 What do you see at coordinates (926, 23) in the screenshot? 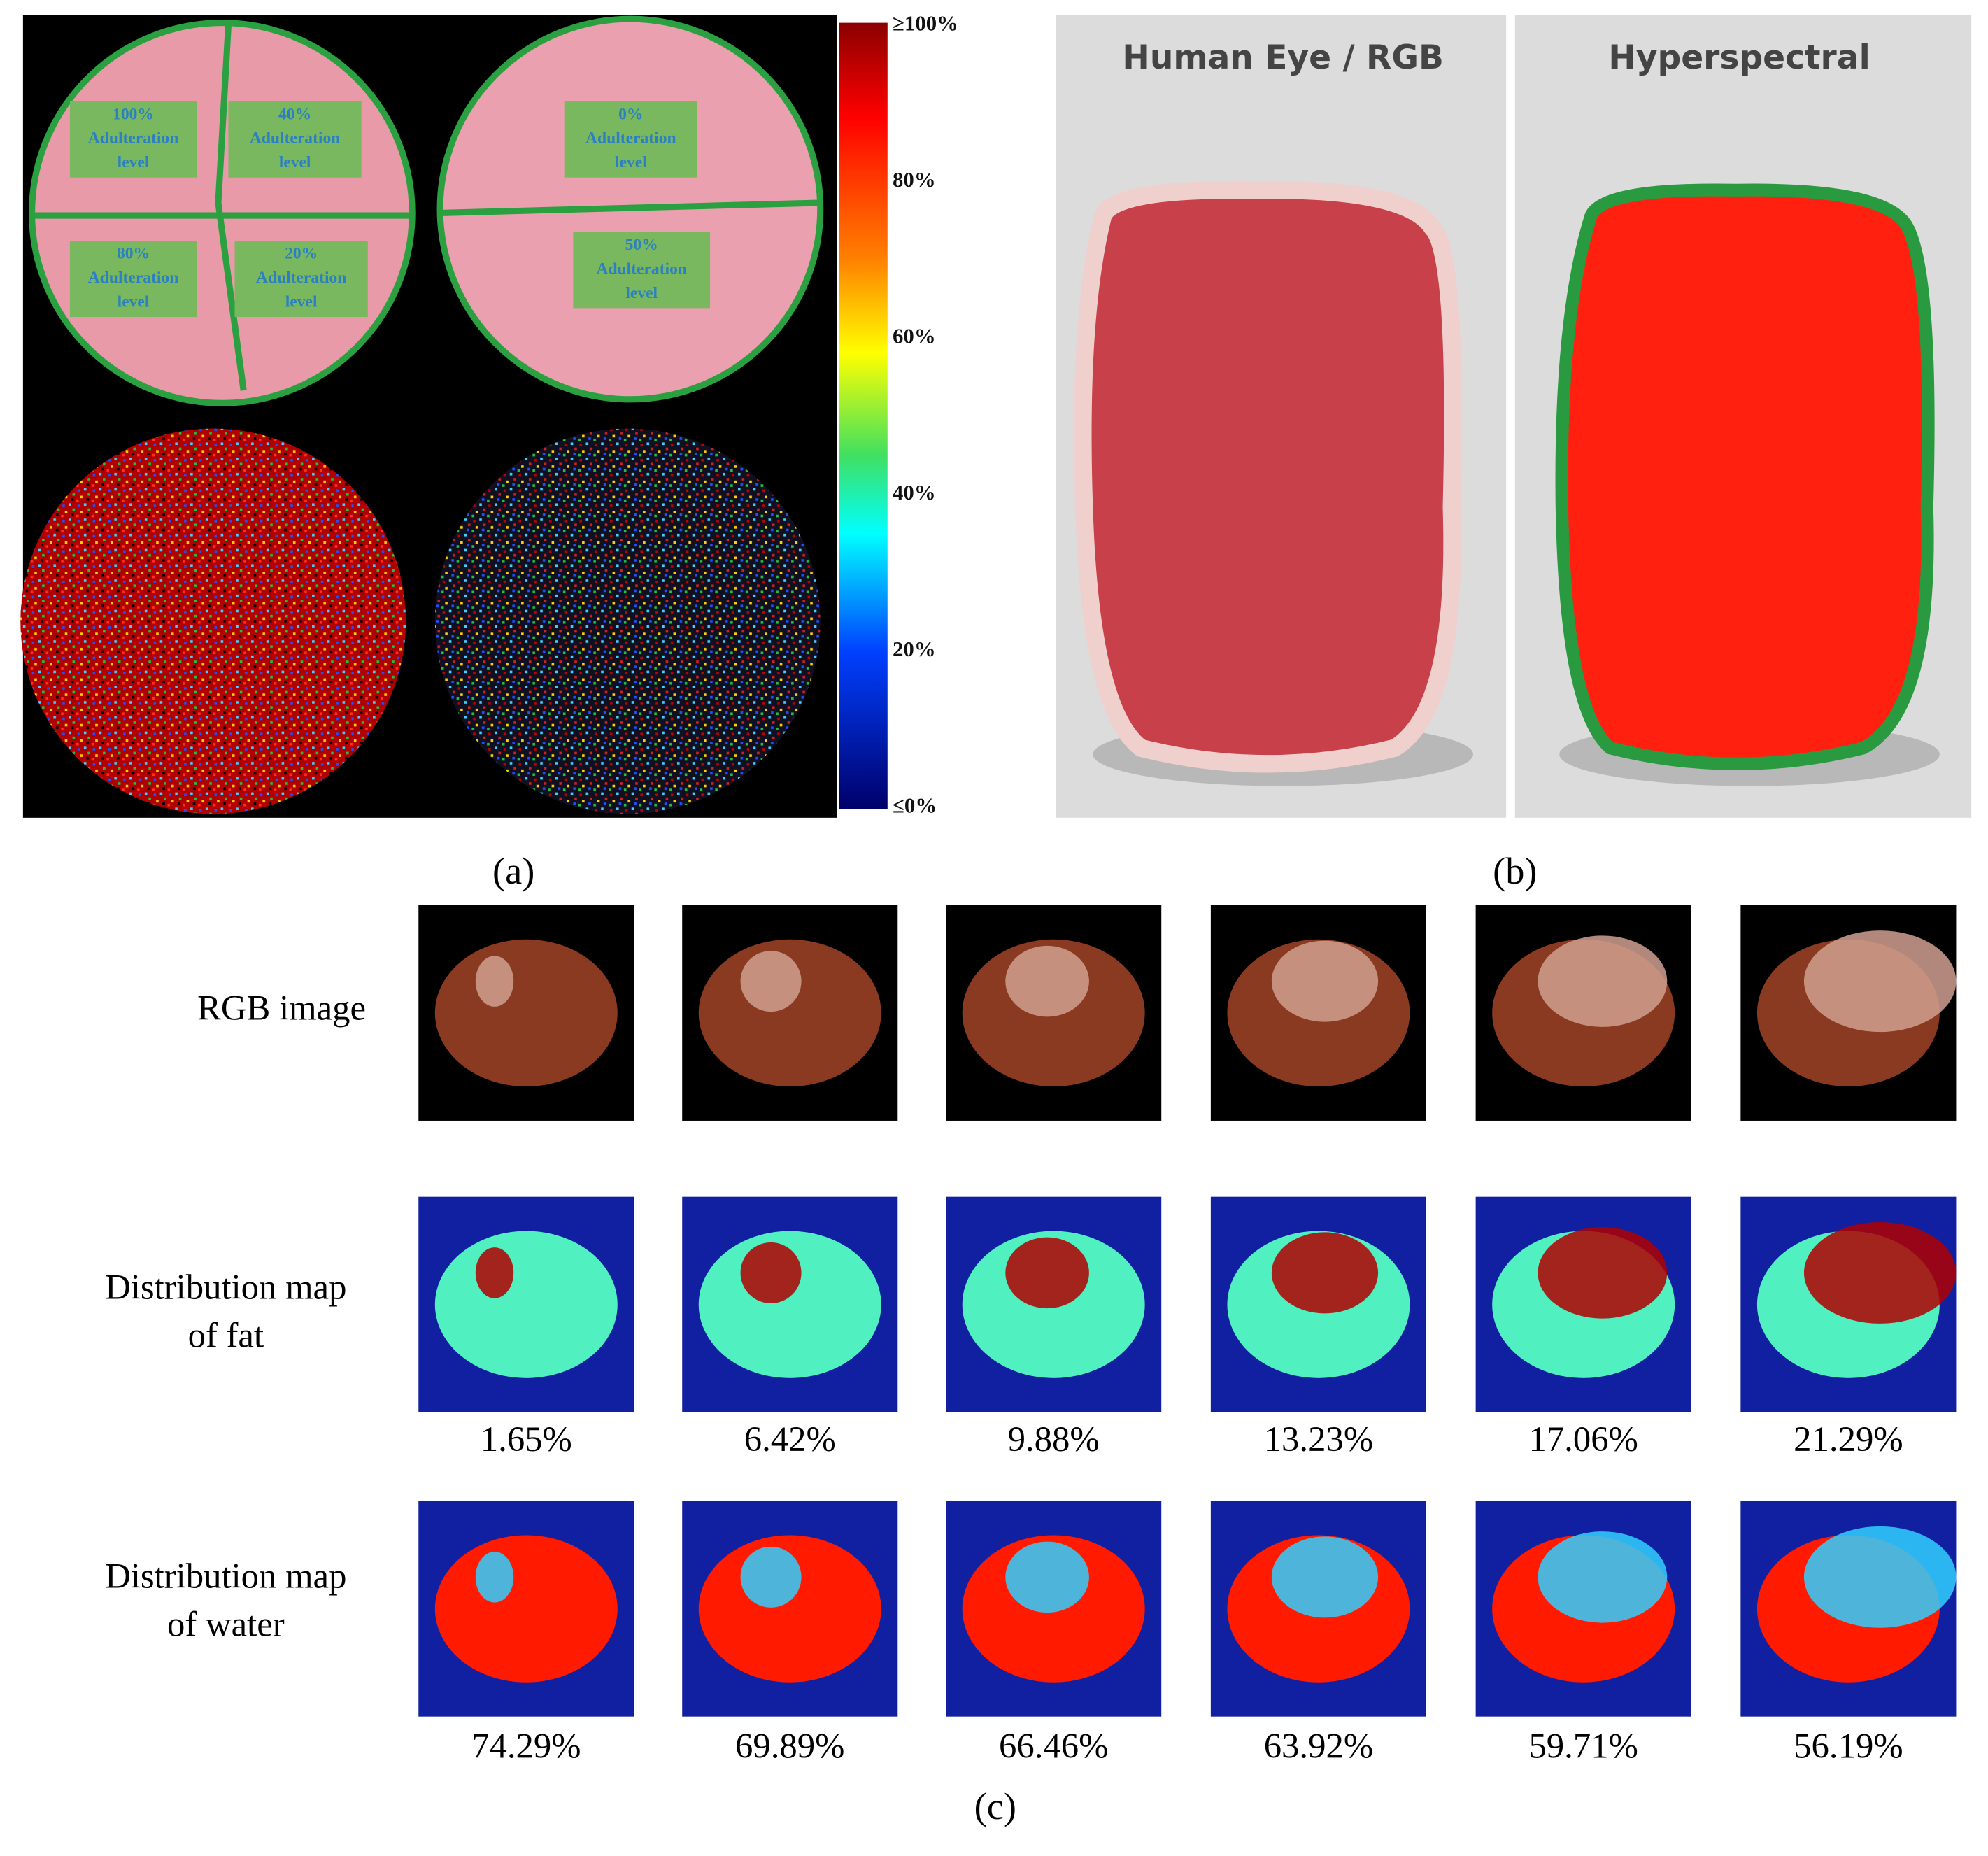
I see `colorbar-tick-label: ≥100%` at bounding box center [926, 23].